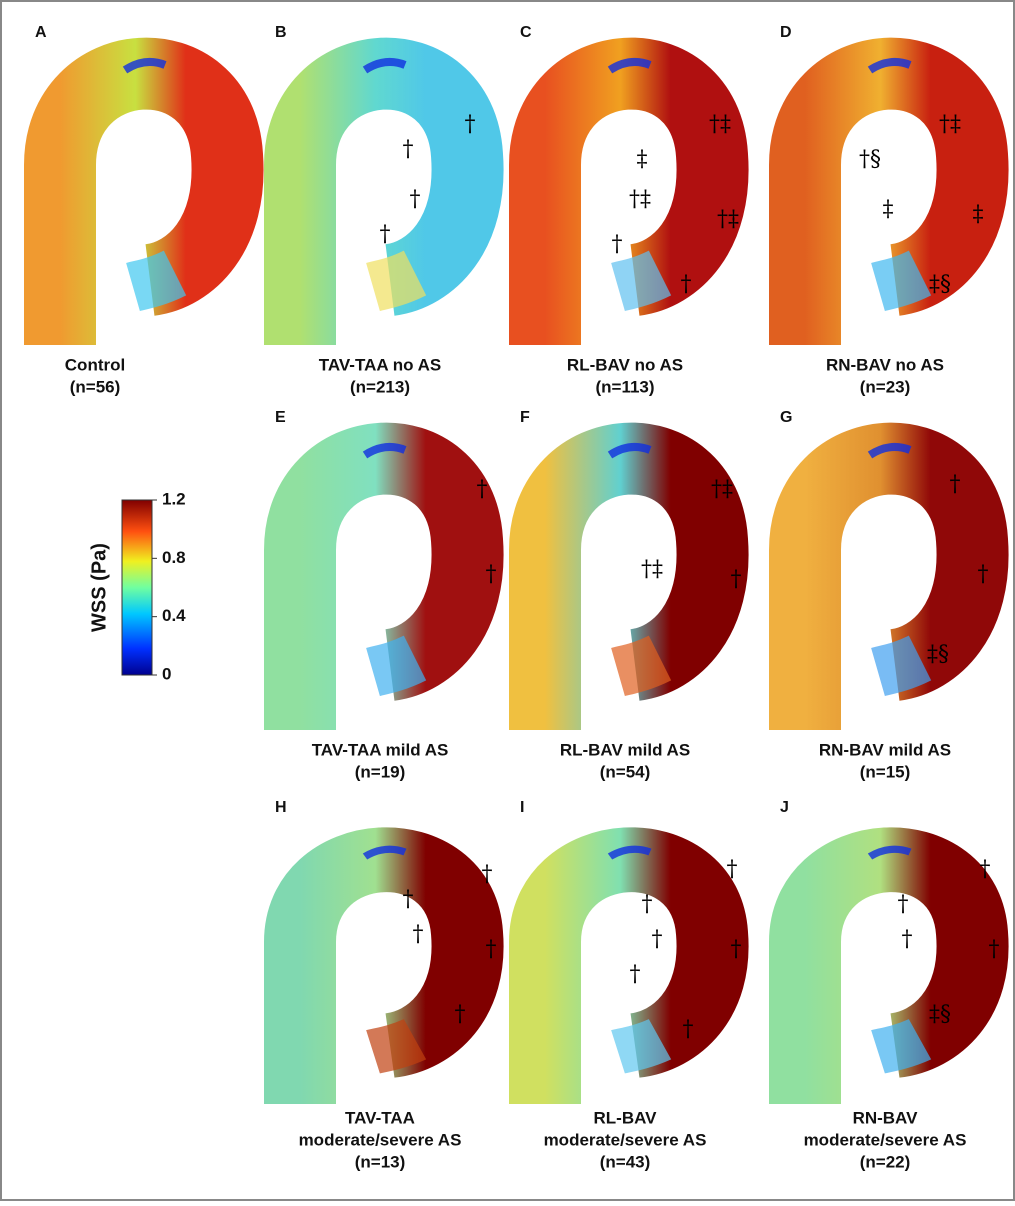 Image resolution: width=1015 pixels, height=1206 pixels. I want to click on panel: J † † † † ‡§ RN-BAV moderate/severe AS (n=22), so click(889, 985).